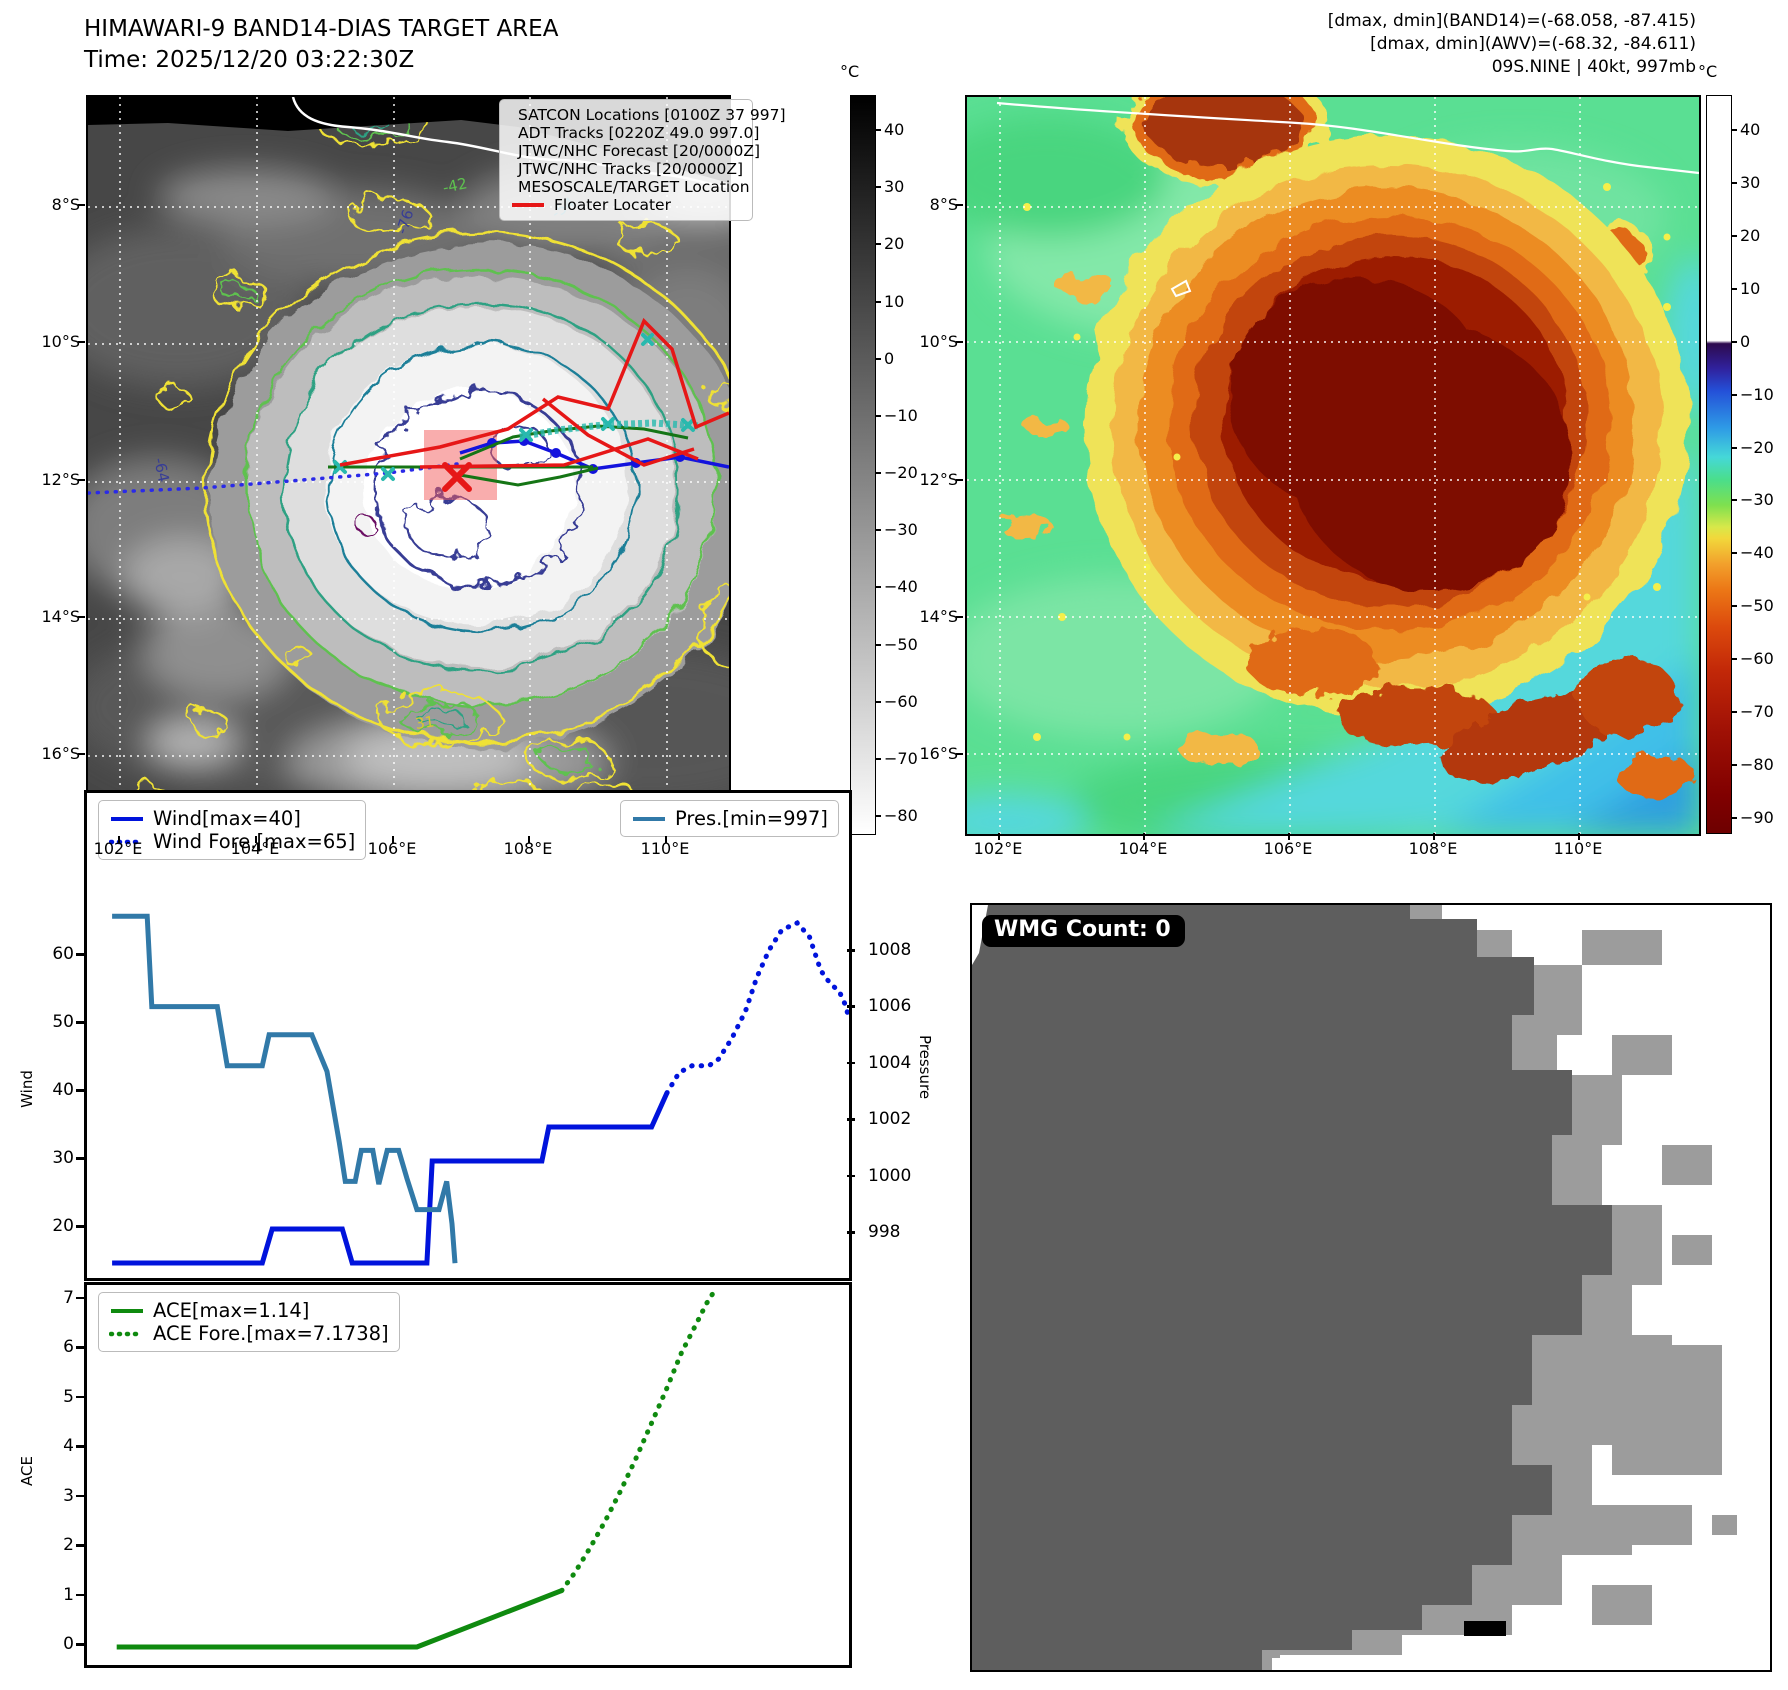  Describe the element at coordinates (637, 1442) in the screenshot. I see `series-ace-fore-max-7-1738-` at that location.